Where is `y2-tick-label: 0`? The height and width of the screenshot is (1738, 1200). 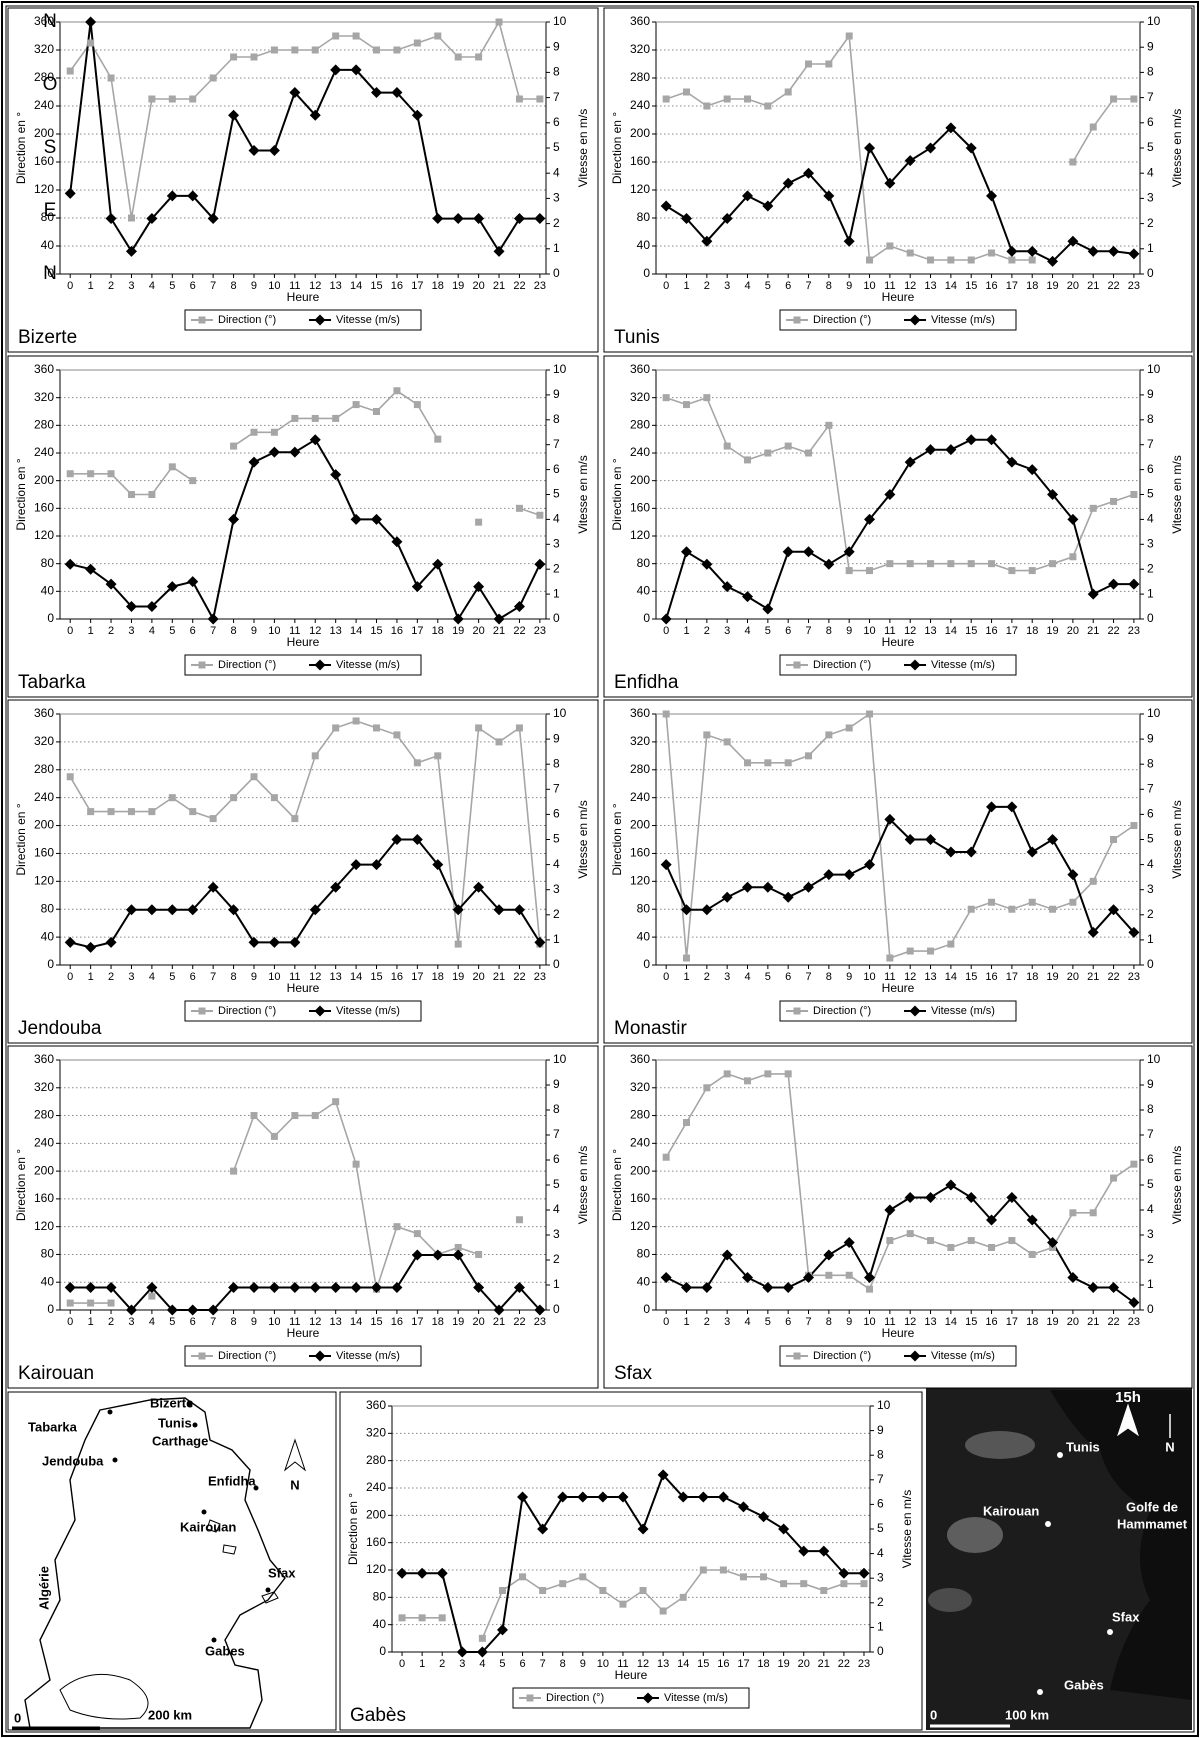
y2-tick-label: 0 is located at coordinates (556, 1309).